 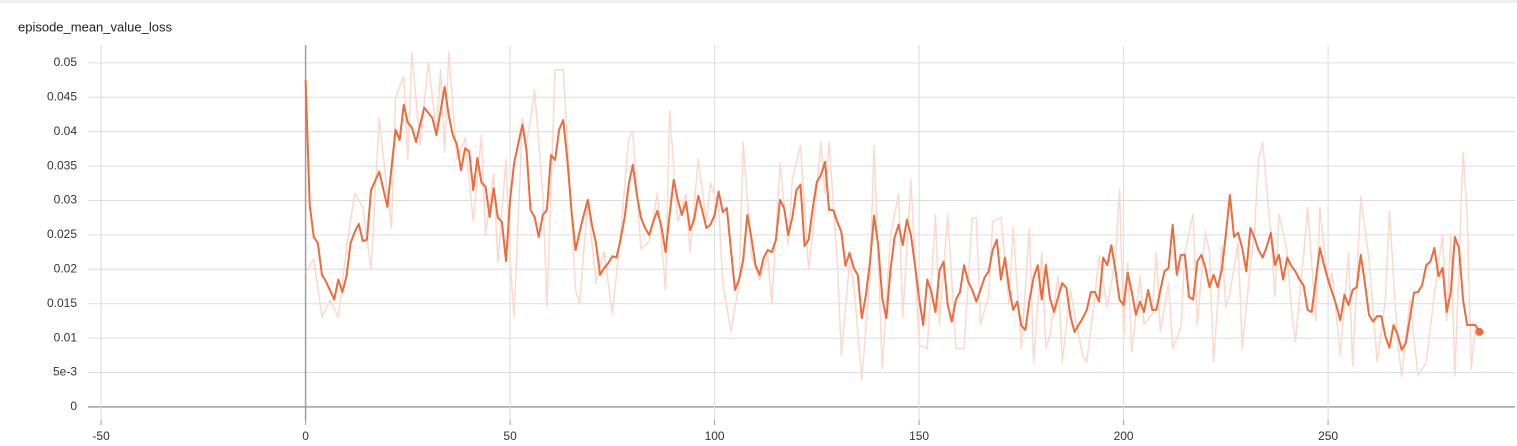 I want to click on chart-title: episode_mean_value_loss, so click(x=95, y=26).